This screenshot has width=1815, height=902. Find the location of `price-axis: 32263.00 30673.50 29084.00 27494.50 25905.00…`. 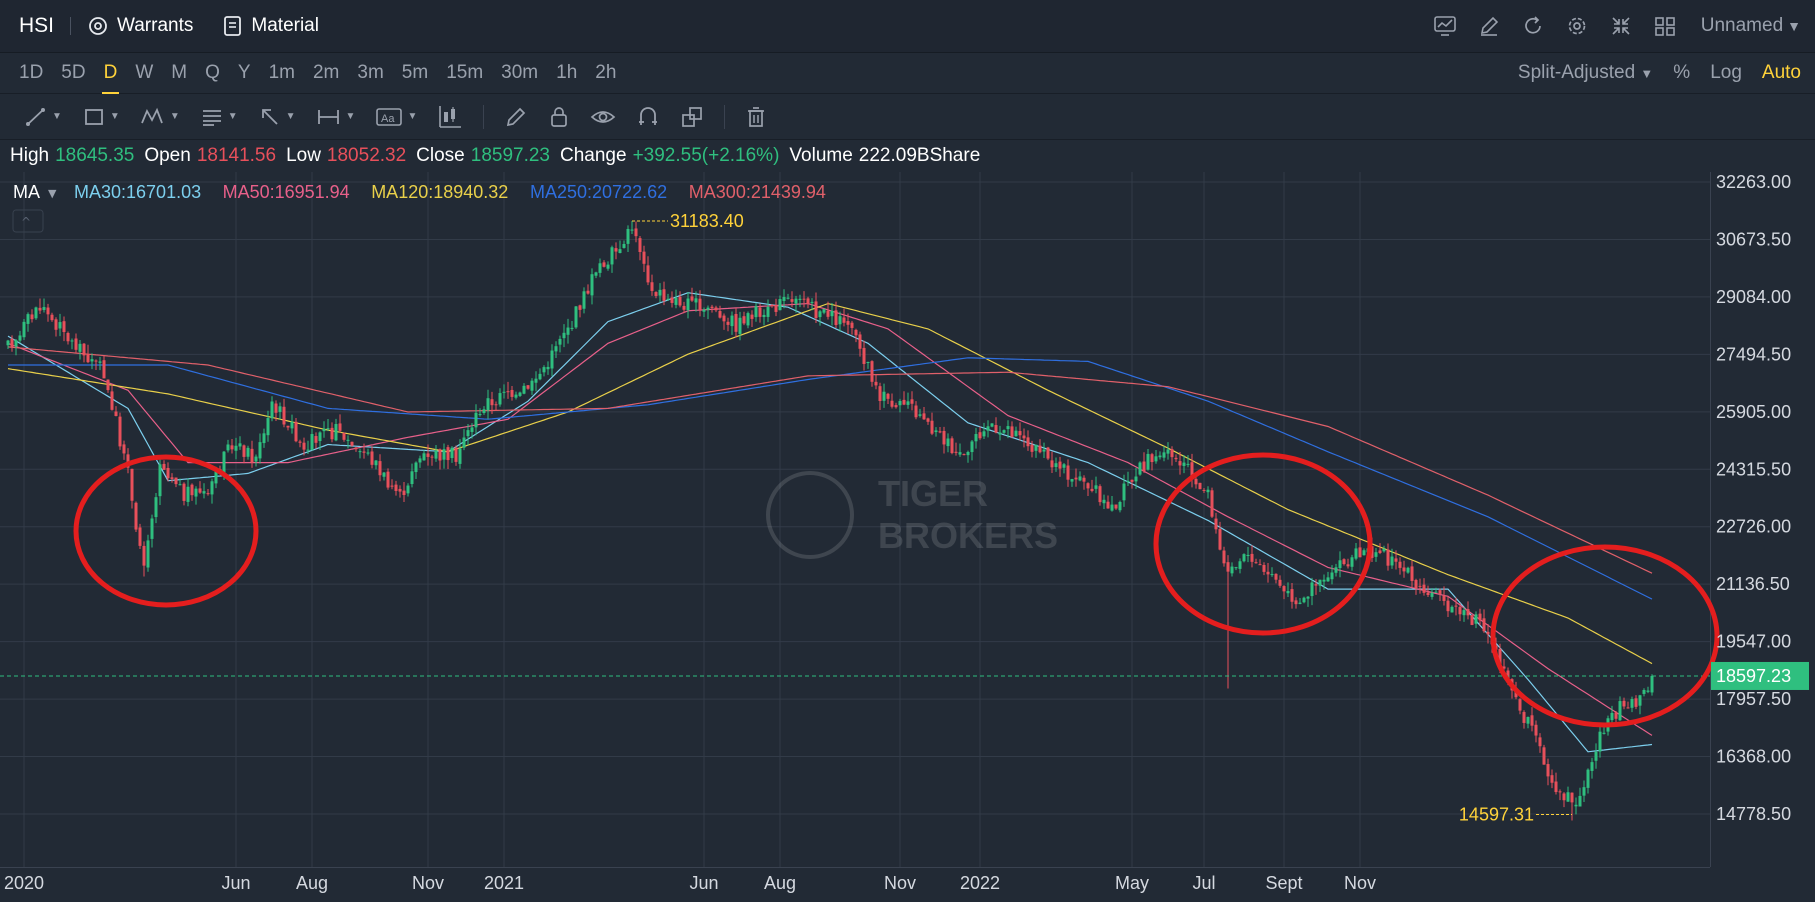

price-axis: 32263.00 30673.50 29084.00 27494.50 25905.00… is located at coordinates (1760, 498).